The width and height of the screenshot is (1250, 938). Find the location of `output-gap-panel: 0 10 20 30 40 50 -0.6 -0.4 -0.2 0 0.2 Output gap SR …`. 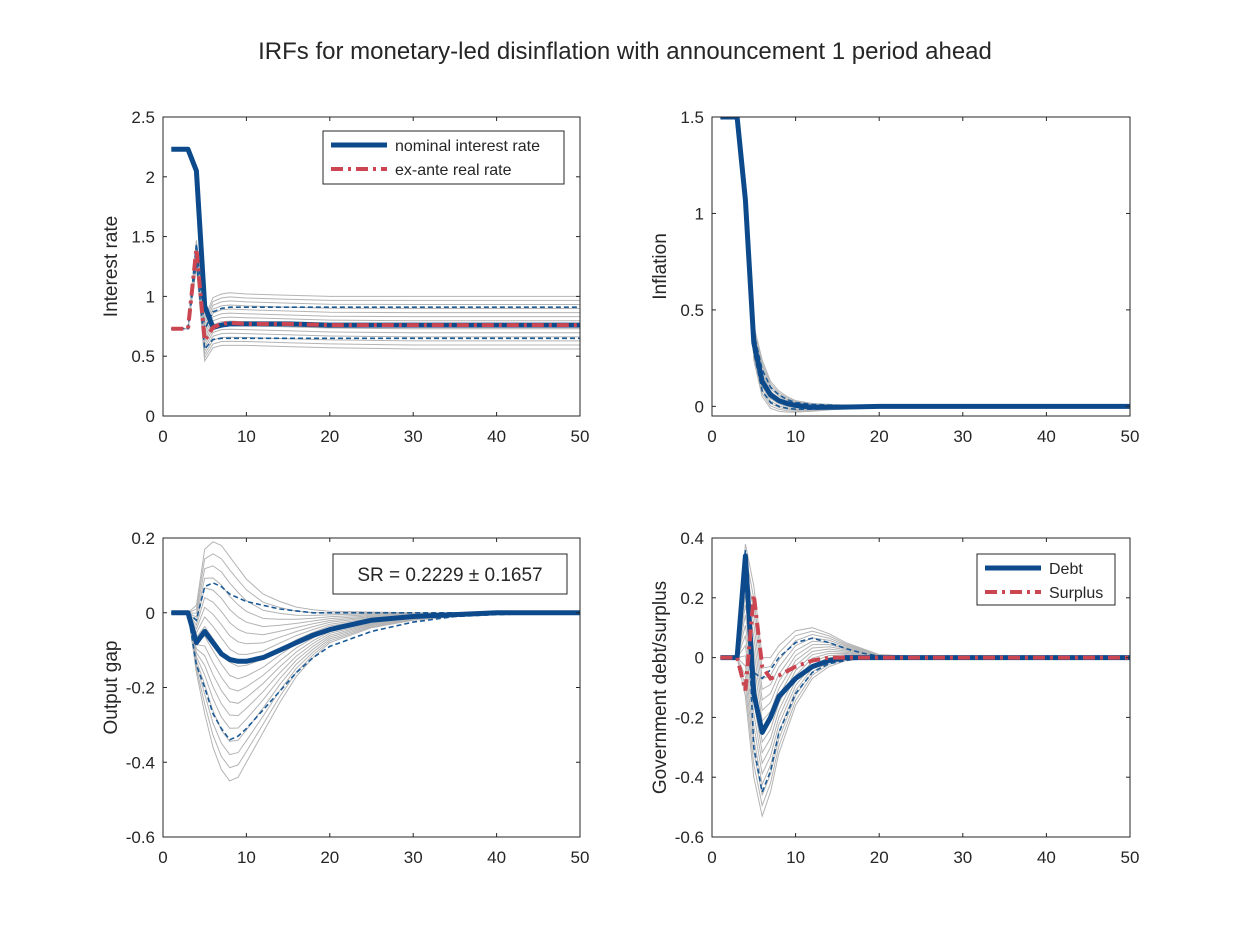

output-gap-panel: 0 10 20 30 40 50 -0.6 -0.4 -0.2 0 0.2 Output gap SR … is located at coordinates (345, 698).